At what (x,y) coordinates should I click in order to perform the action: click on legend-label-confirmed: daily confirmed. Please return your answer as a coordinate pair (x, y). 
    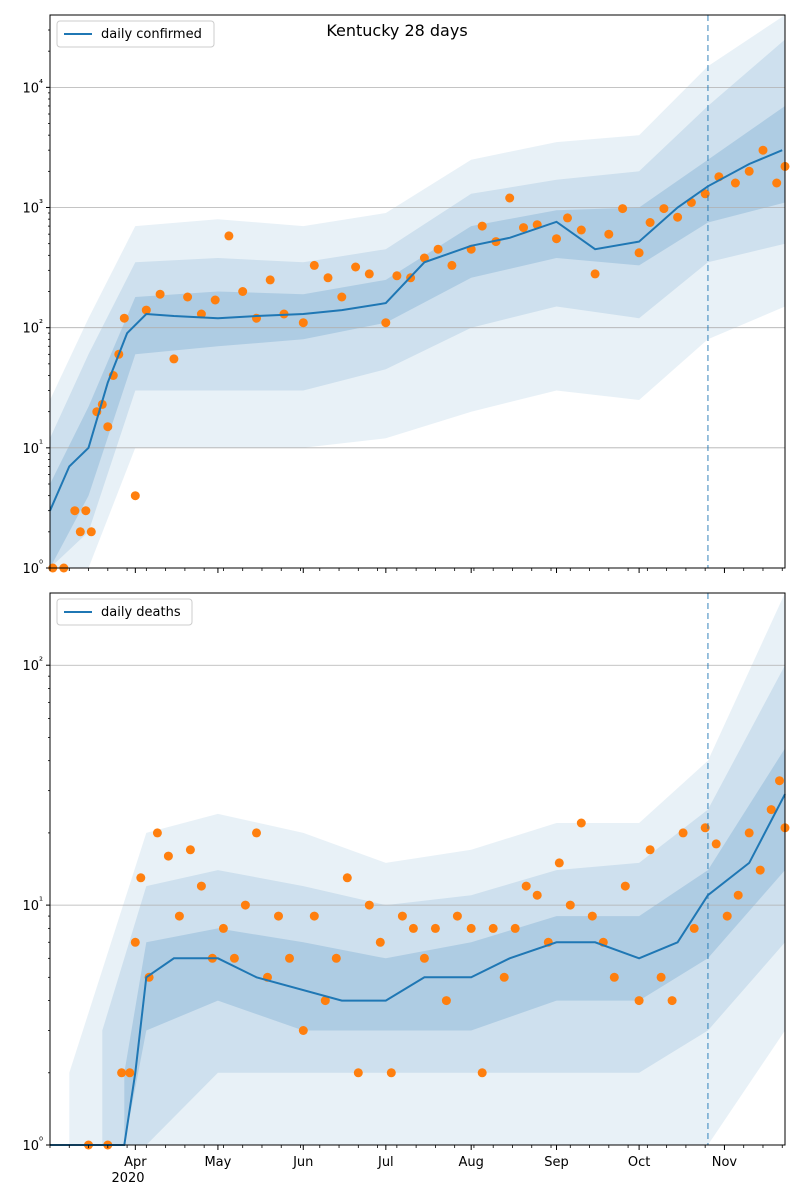
    Looking at the image, I should click on (151, 34).